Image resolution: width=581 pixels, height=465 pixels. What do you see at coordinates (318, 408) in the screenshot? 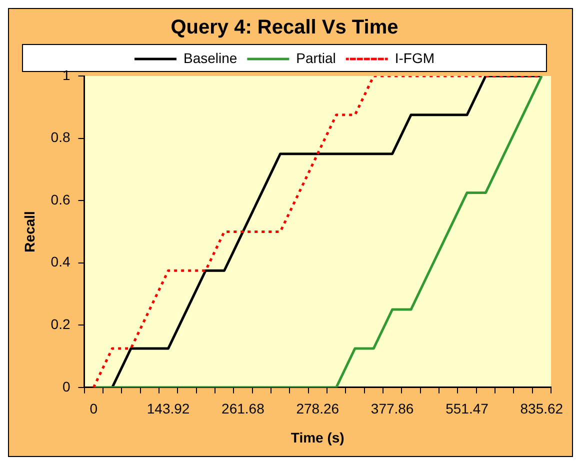
I see `x-tick-label: 278.26` at bounding box center [318, 408].